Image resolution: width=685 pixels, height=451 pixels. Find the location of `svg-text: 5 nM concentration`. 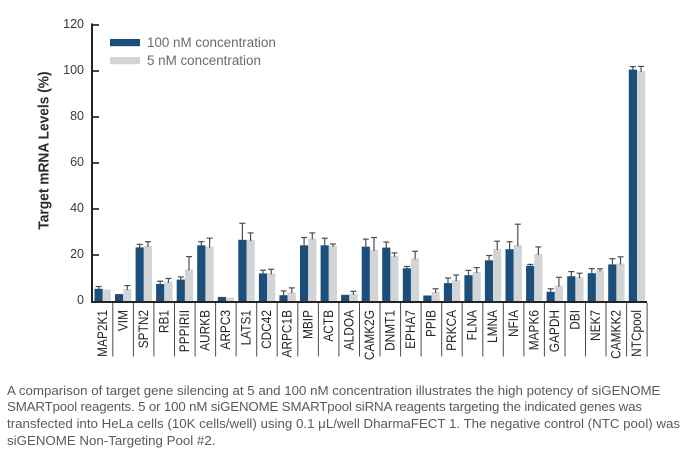

svg-text: 5 nM concentration is located at coordinates (204, 60).